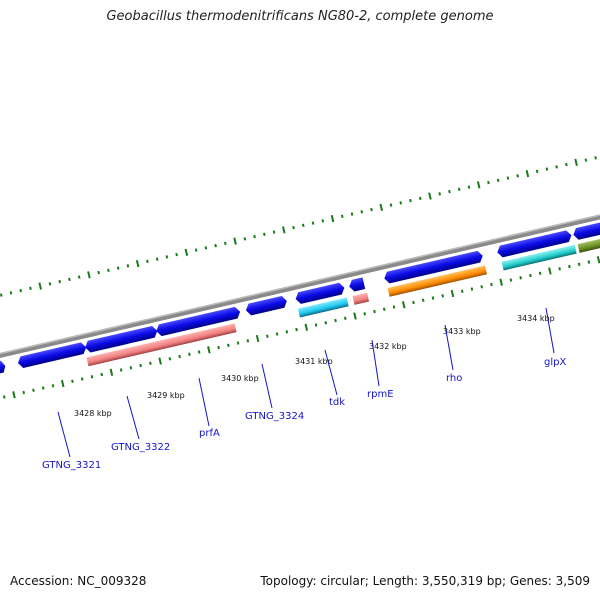 The width and height of the screenshot is (600, 600). What do you see at coordinates (555, 362) in the screenshot?
I see `gene-label-glpX: glpX` at bounding box center [555, 362].